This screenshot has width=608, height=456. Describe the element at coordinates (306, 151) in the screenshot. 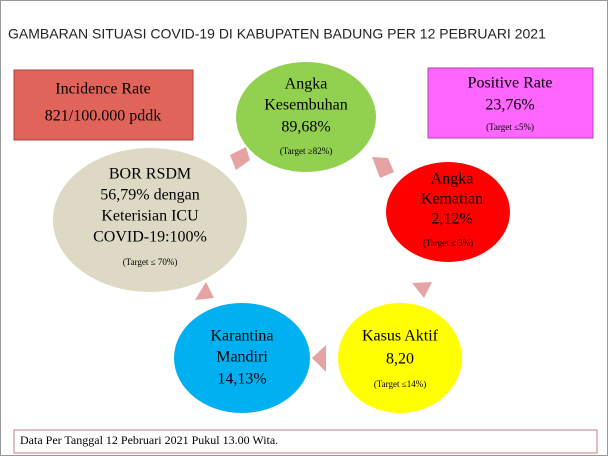

I see `node-target: (Target ≥82%)` at that location.